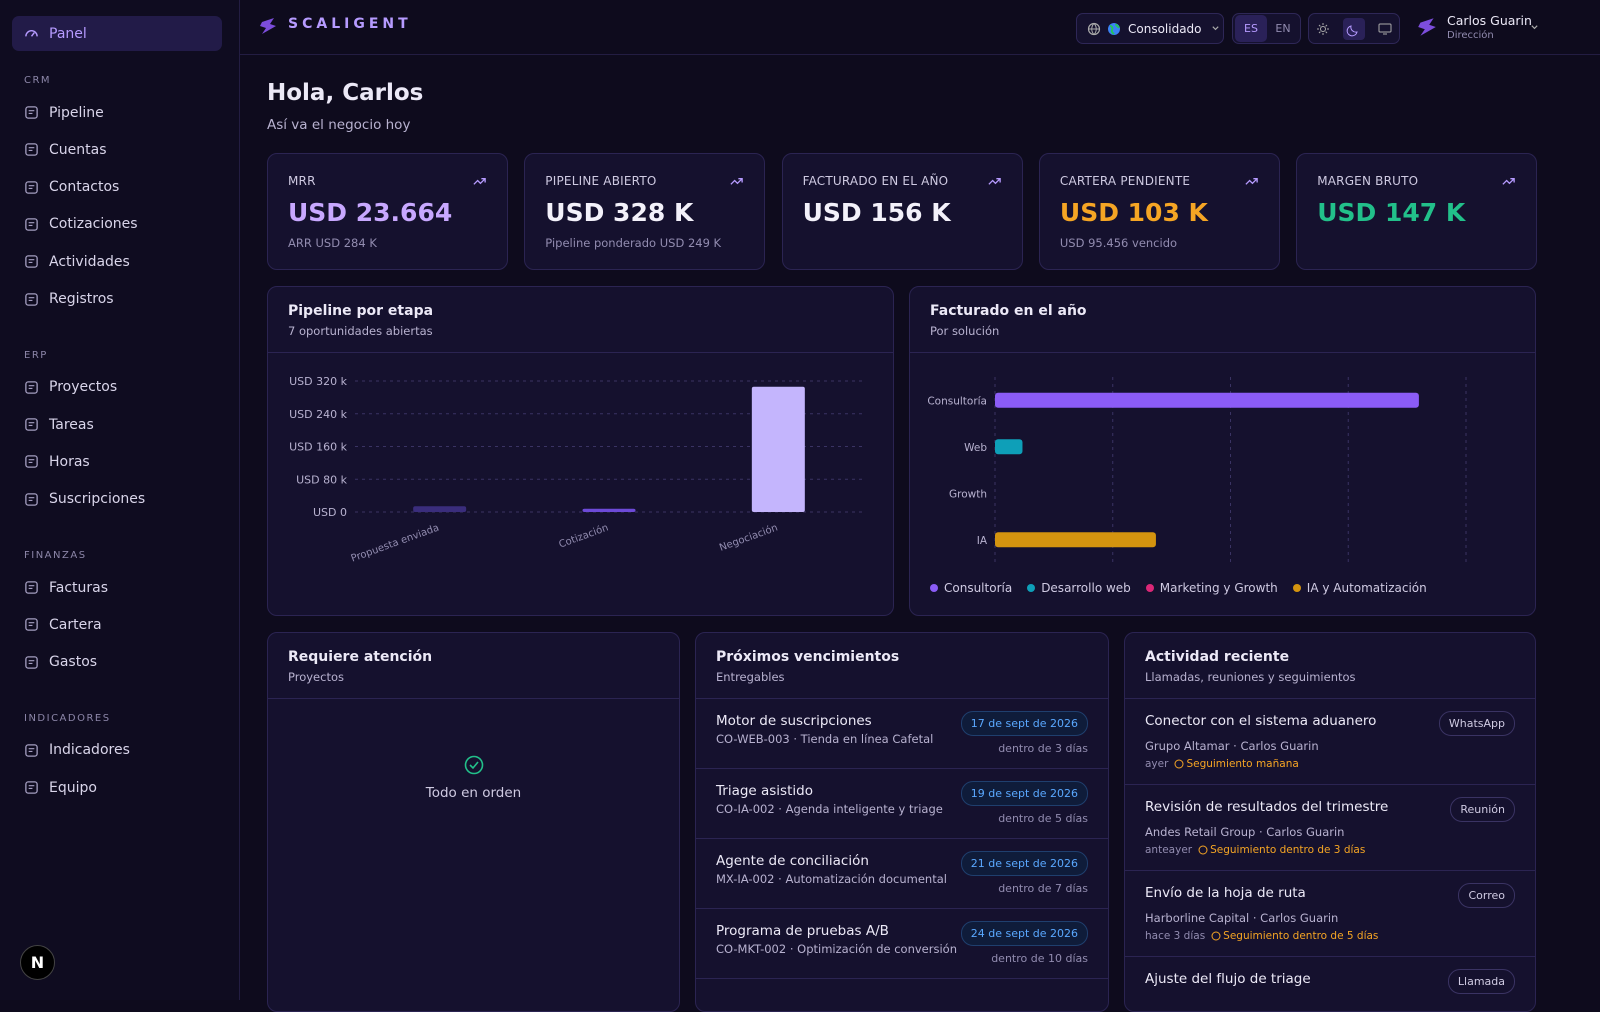  Describe the element at coordinates (1225, 893) in the screenshot. I see `item-title: Envío de la hoja de ruta` at that location.